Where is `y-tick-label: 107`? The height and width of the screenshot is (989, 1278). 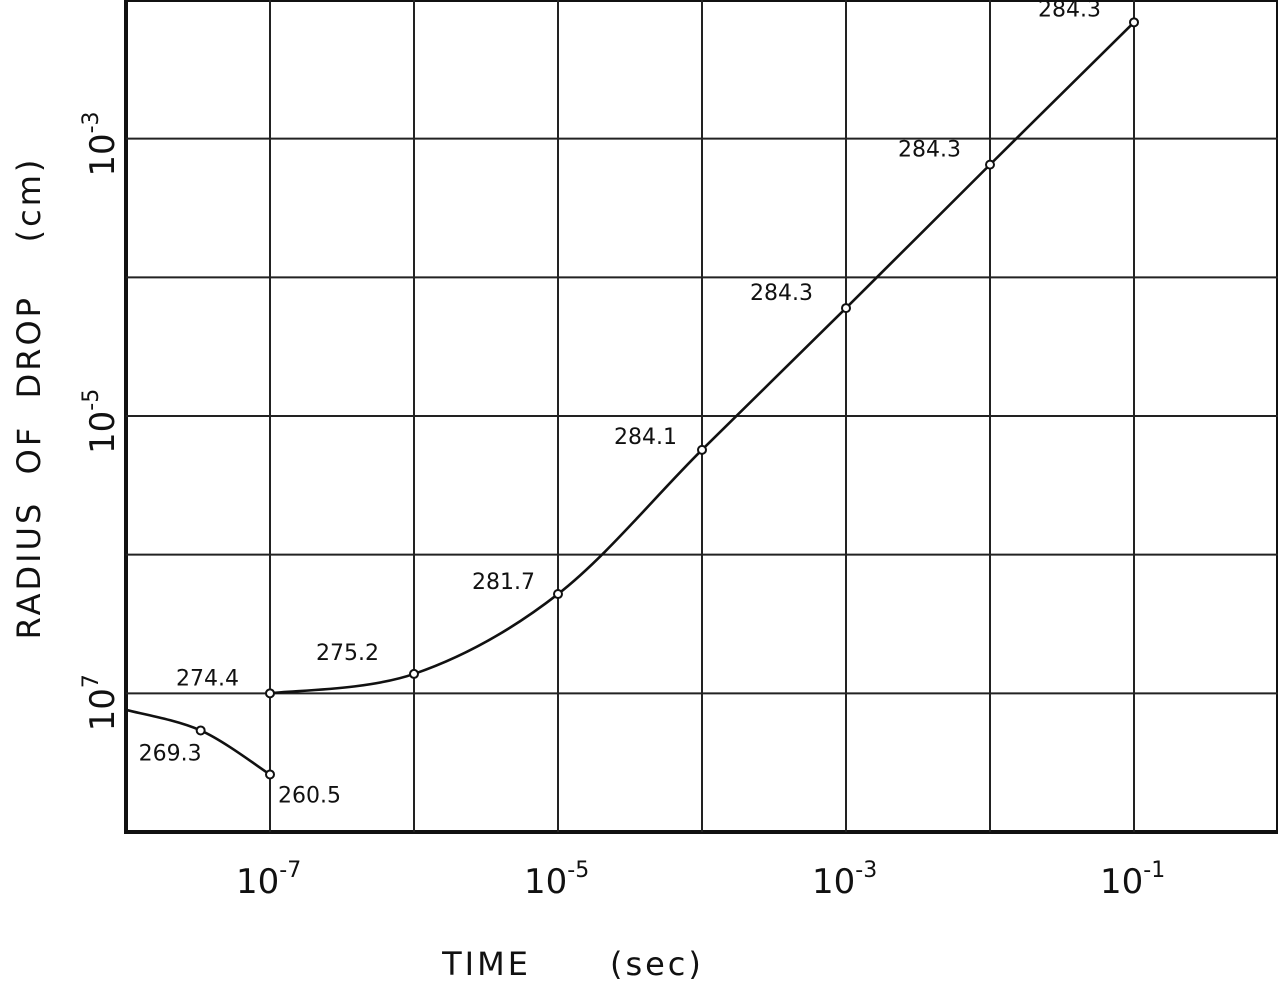 y-tick-label: 107 is located at coordinates (101, 702).